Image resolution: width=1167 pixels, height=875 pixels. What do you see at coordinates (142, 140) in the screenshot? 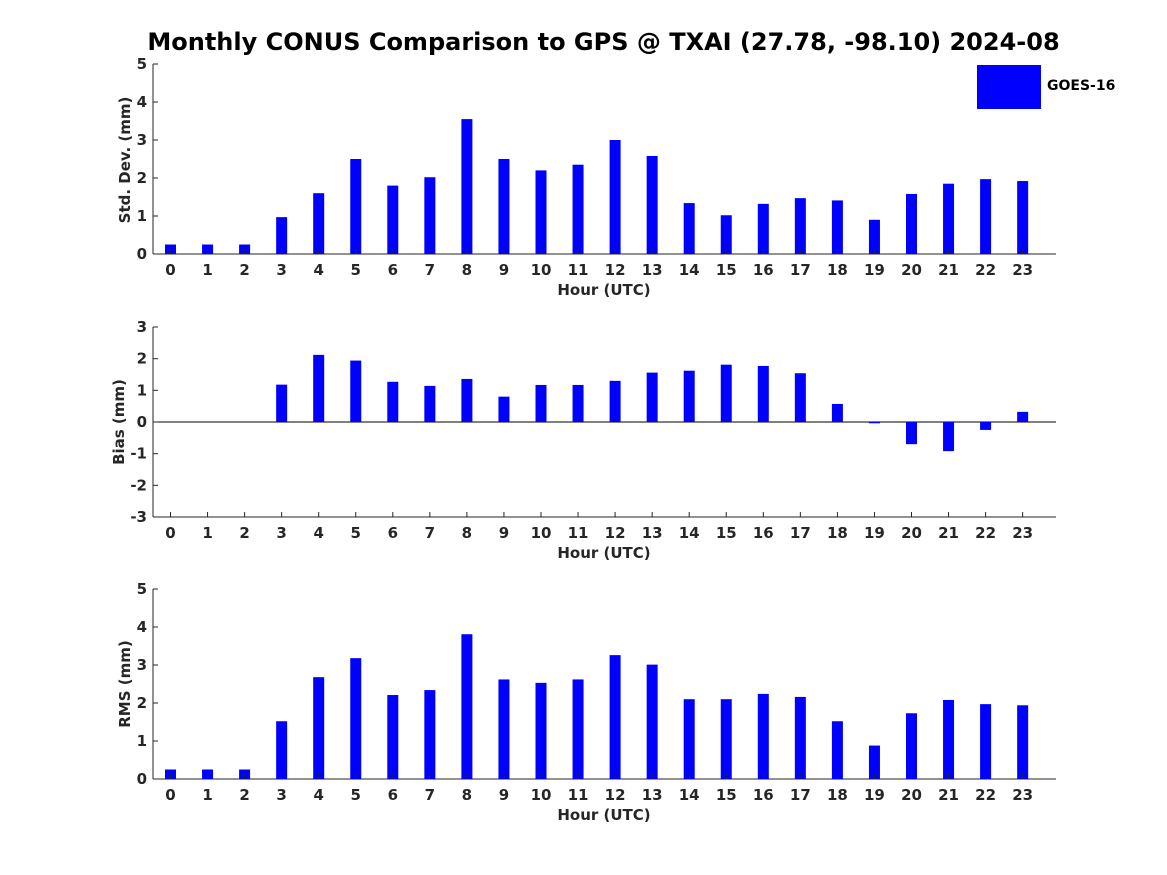
I see `y-tick-label: 3` at bounding box center [142, 140].